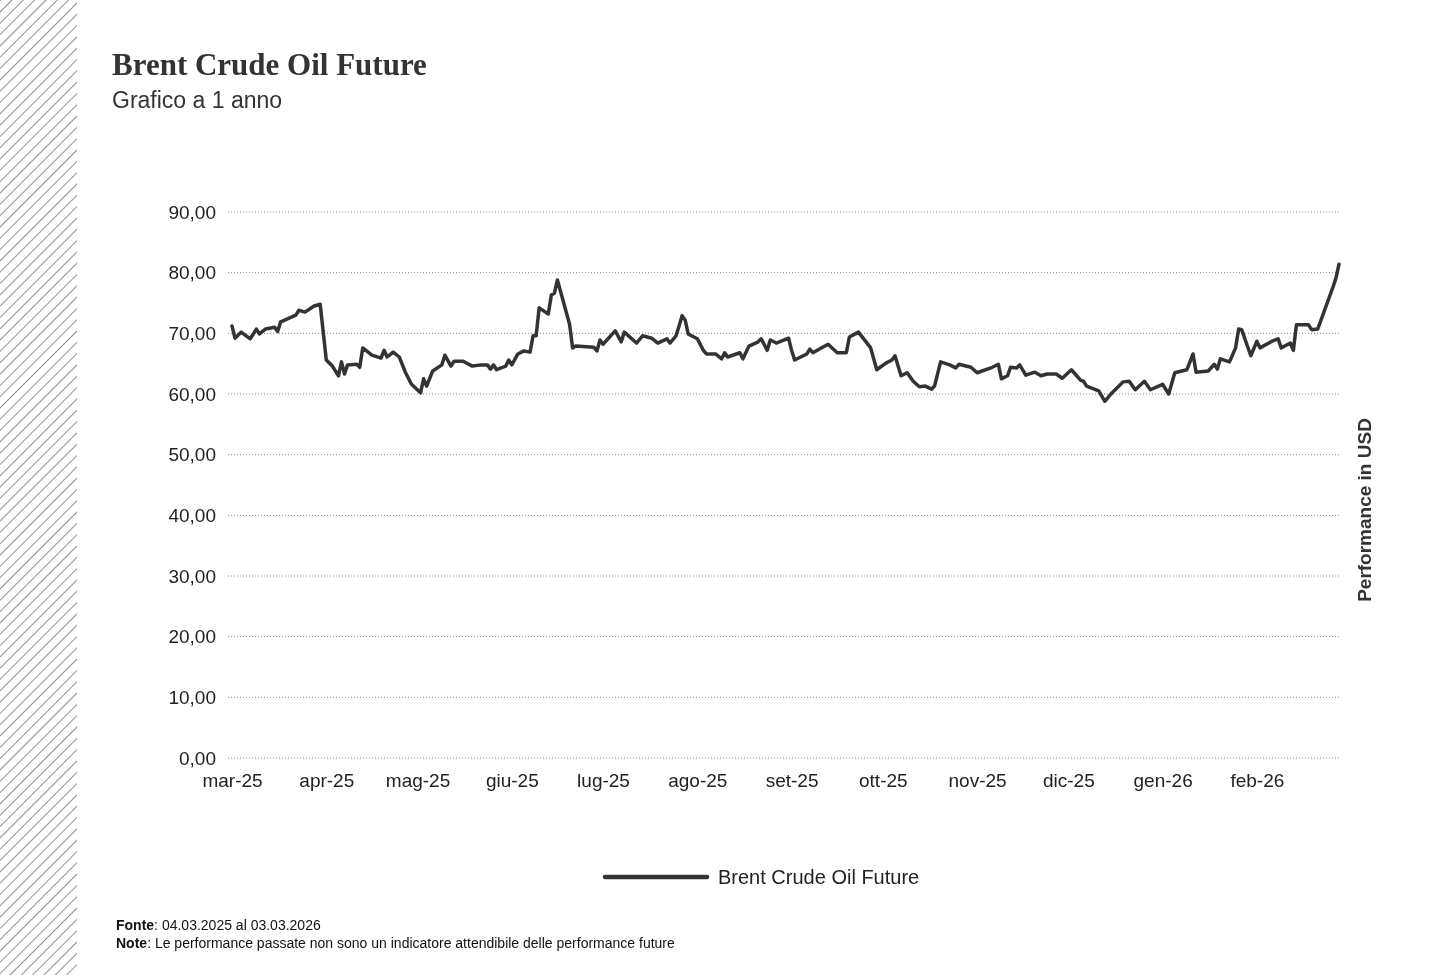 The width and height of the screenshot is (1430, 975). Describe the element at coordinates (1364, 510) in the screenshot. I see `y-axis-title: Performance in USD` at that location.